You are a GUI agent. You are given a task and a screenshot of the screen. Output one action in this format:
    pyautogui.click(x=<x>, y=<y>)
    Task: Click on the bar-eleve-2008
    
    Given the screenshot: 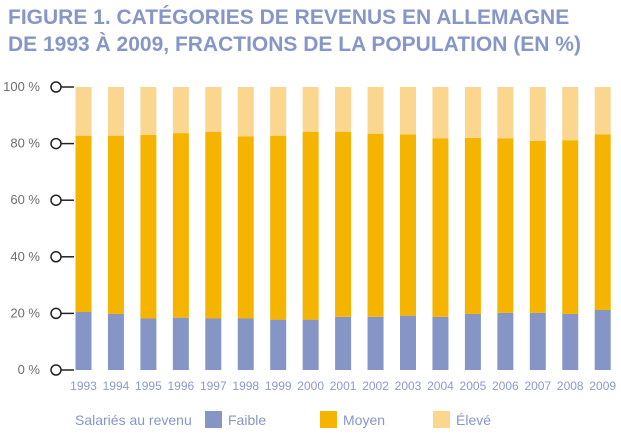 What is the action you would take?
    pyautogui.click(x=570, y=114)
    